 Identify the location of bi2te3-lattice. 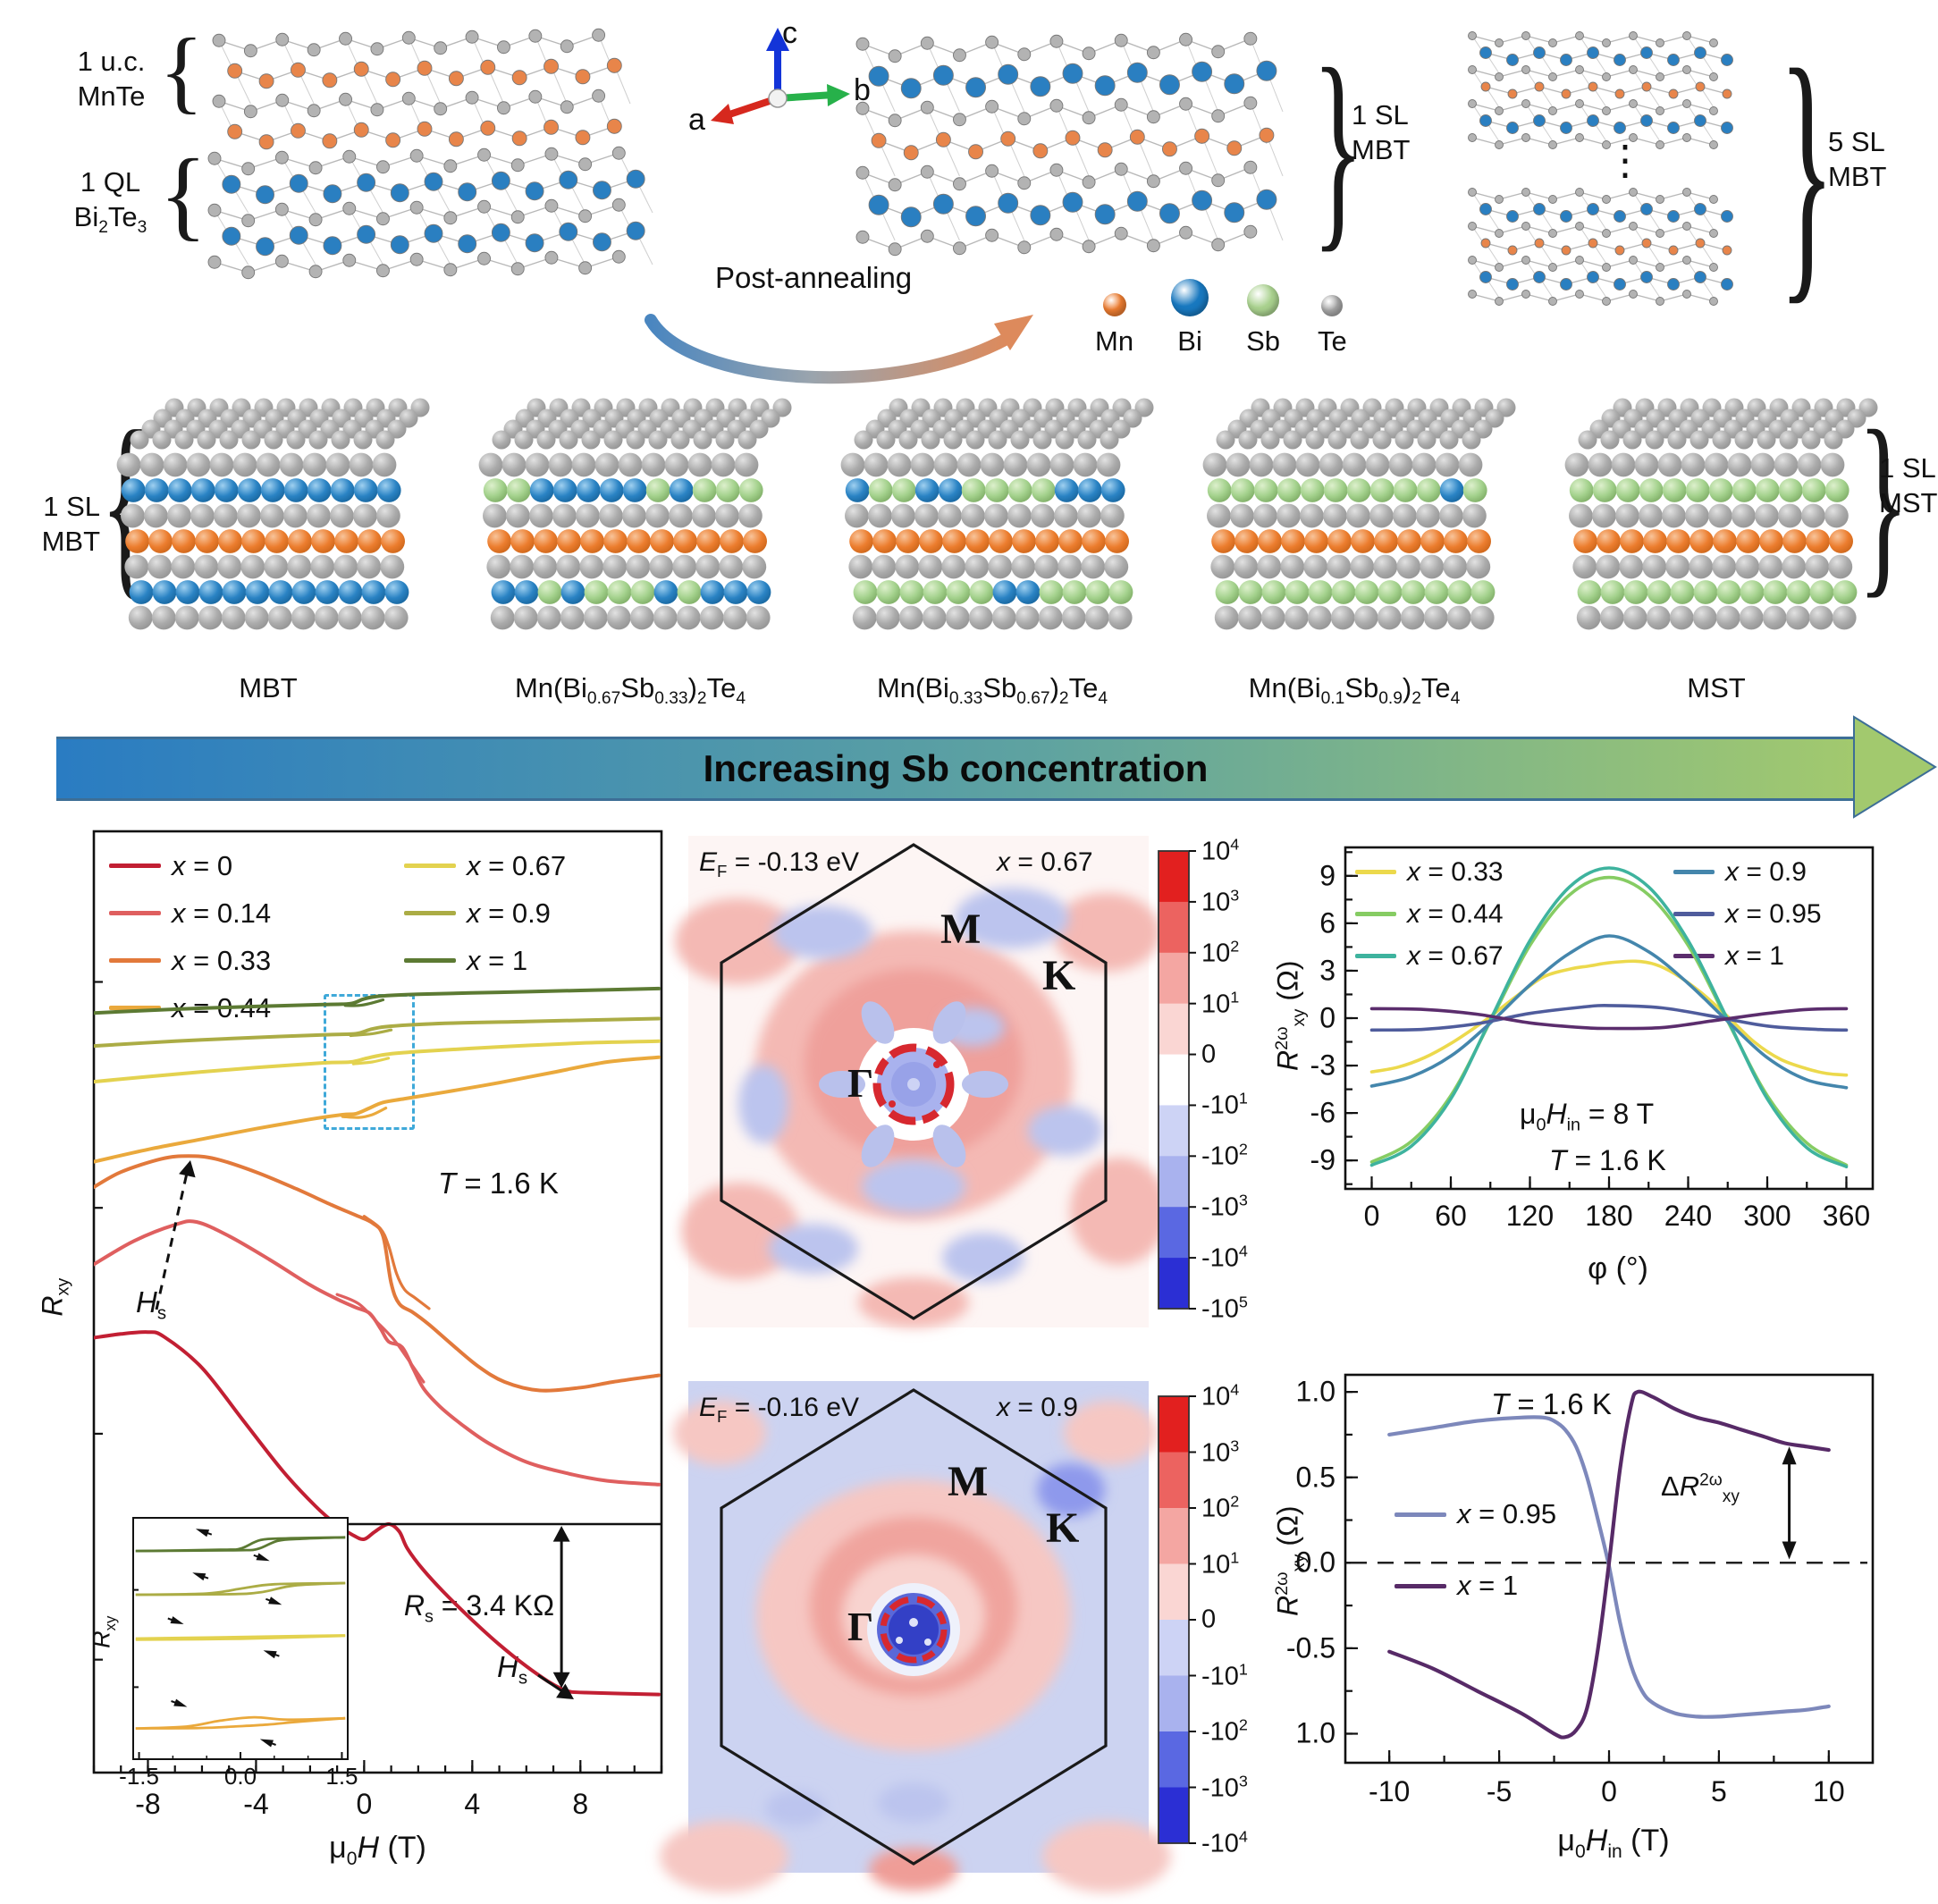
(430, 213).